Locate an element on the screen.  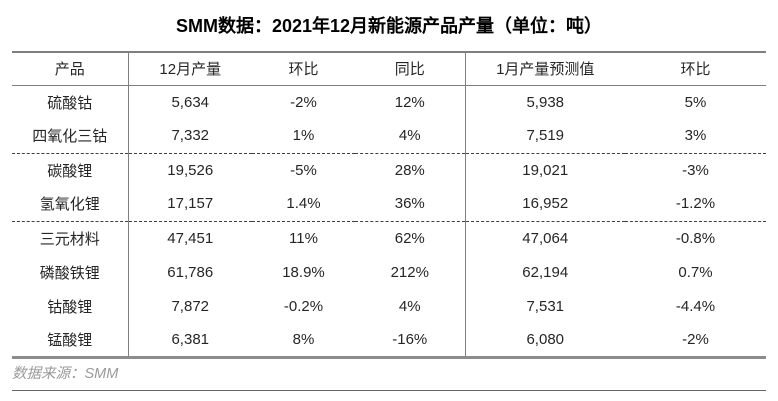
value-cell: 12% is located at coordinates (410, 102).